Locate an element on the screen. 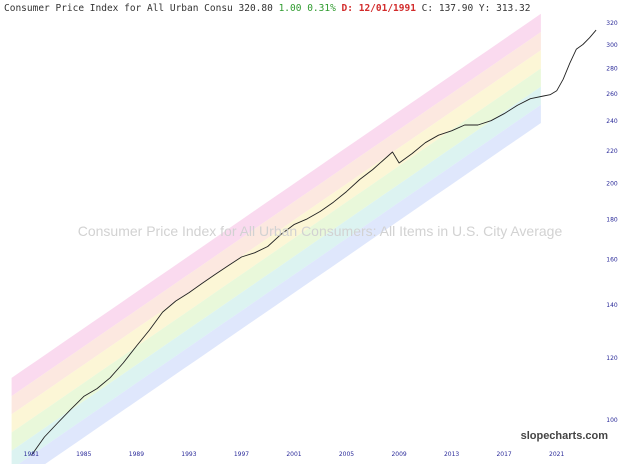  x-tick-label: 1993 is located at coordinates (188, 454).